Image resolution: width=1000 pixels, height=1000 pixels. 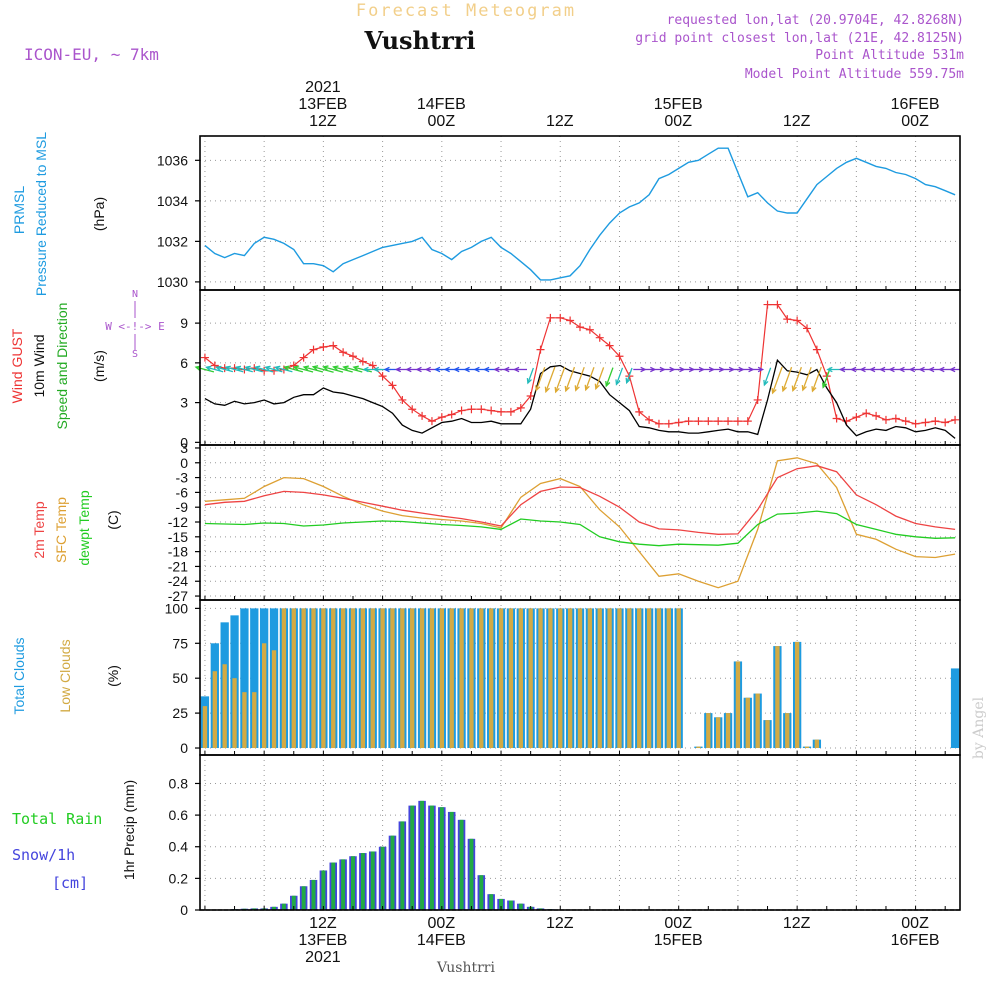 What do you see at coordinates (815, 20) in the screenshot?
I see `requested-coords: requested lon,lat (20.9704E, 42.8268N)` at bounding box center [815, 20].